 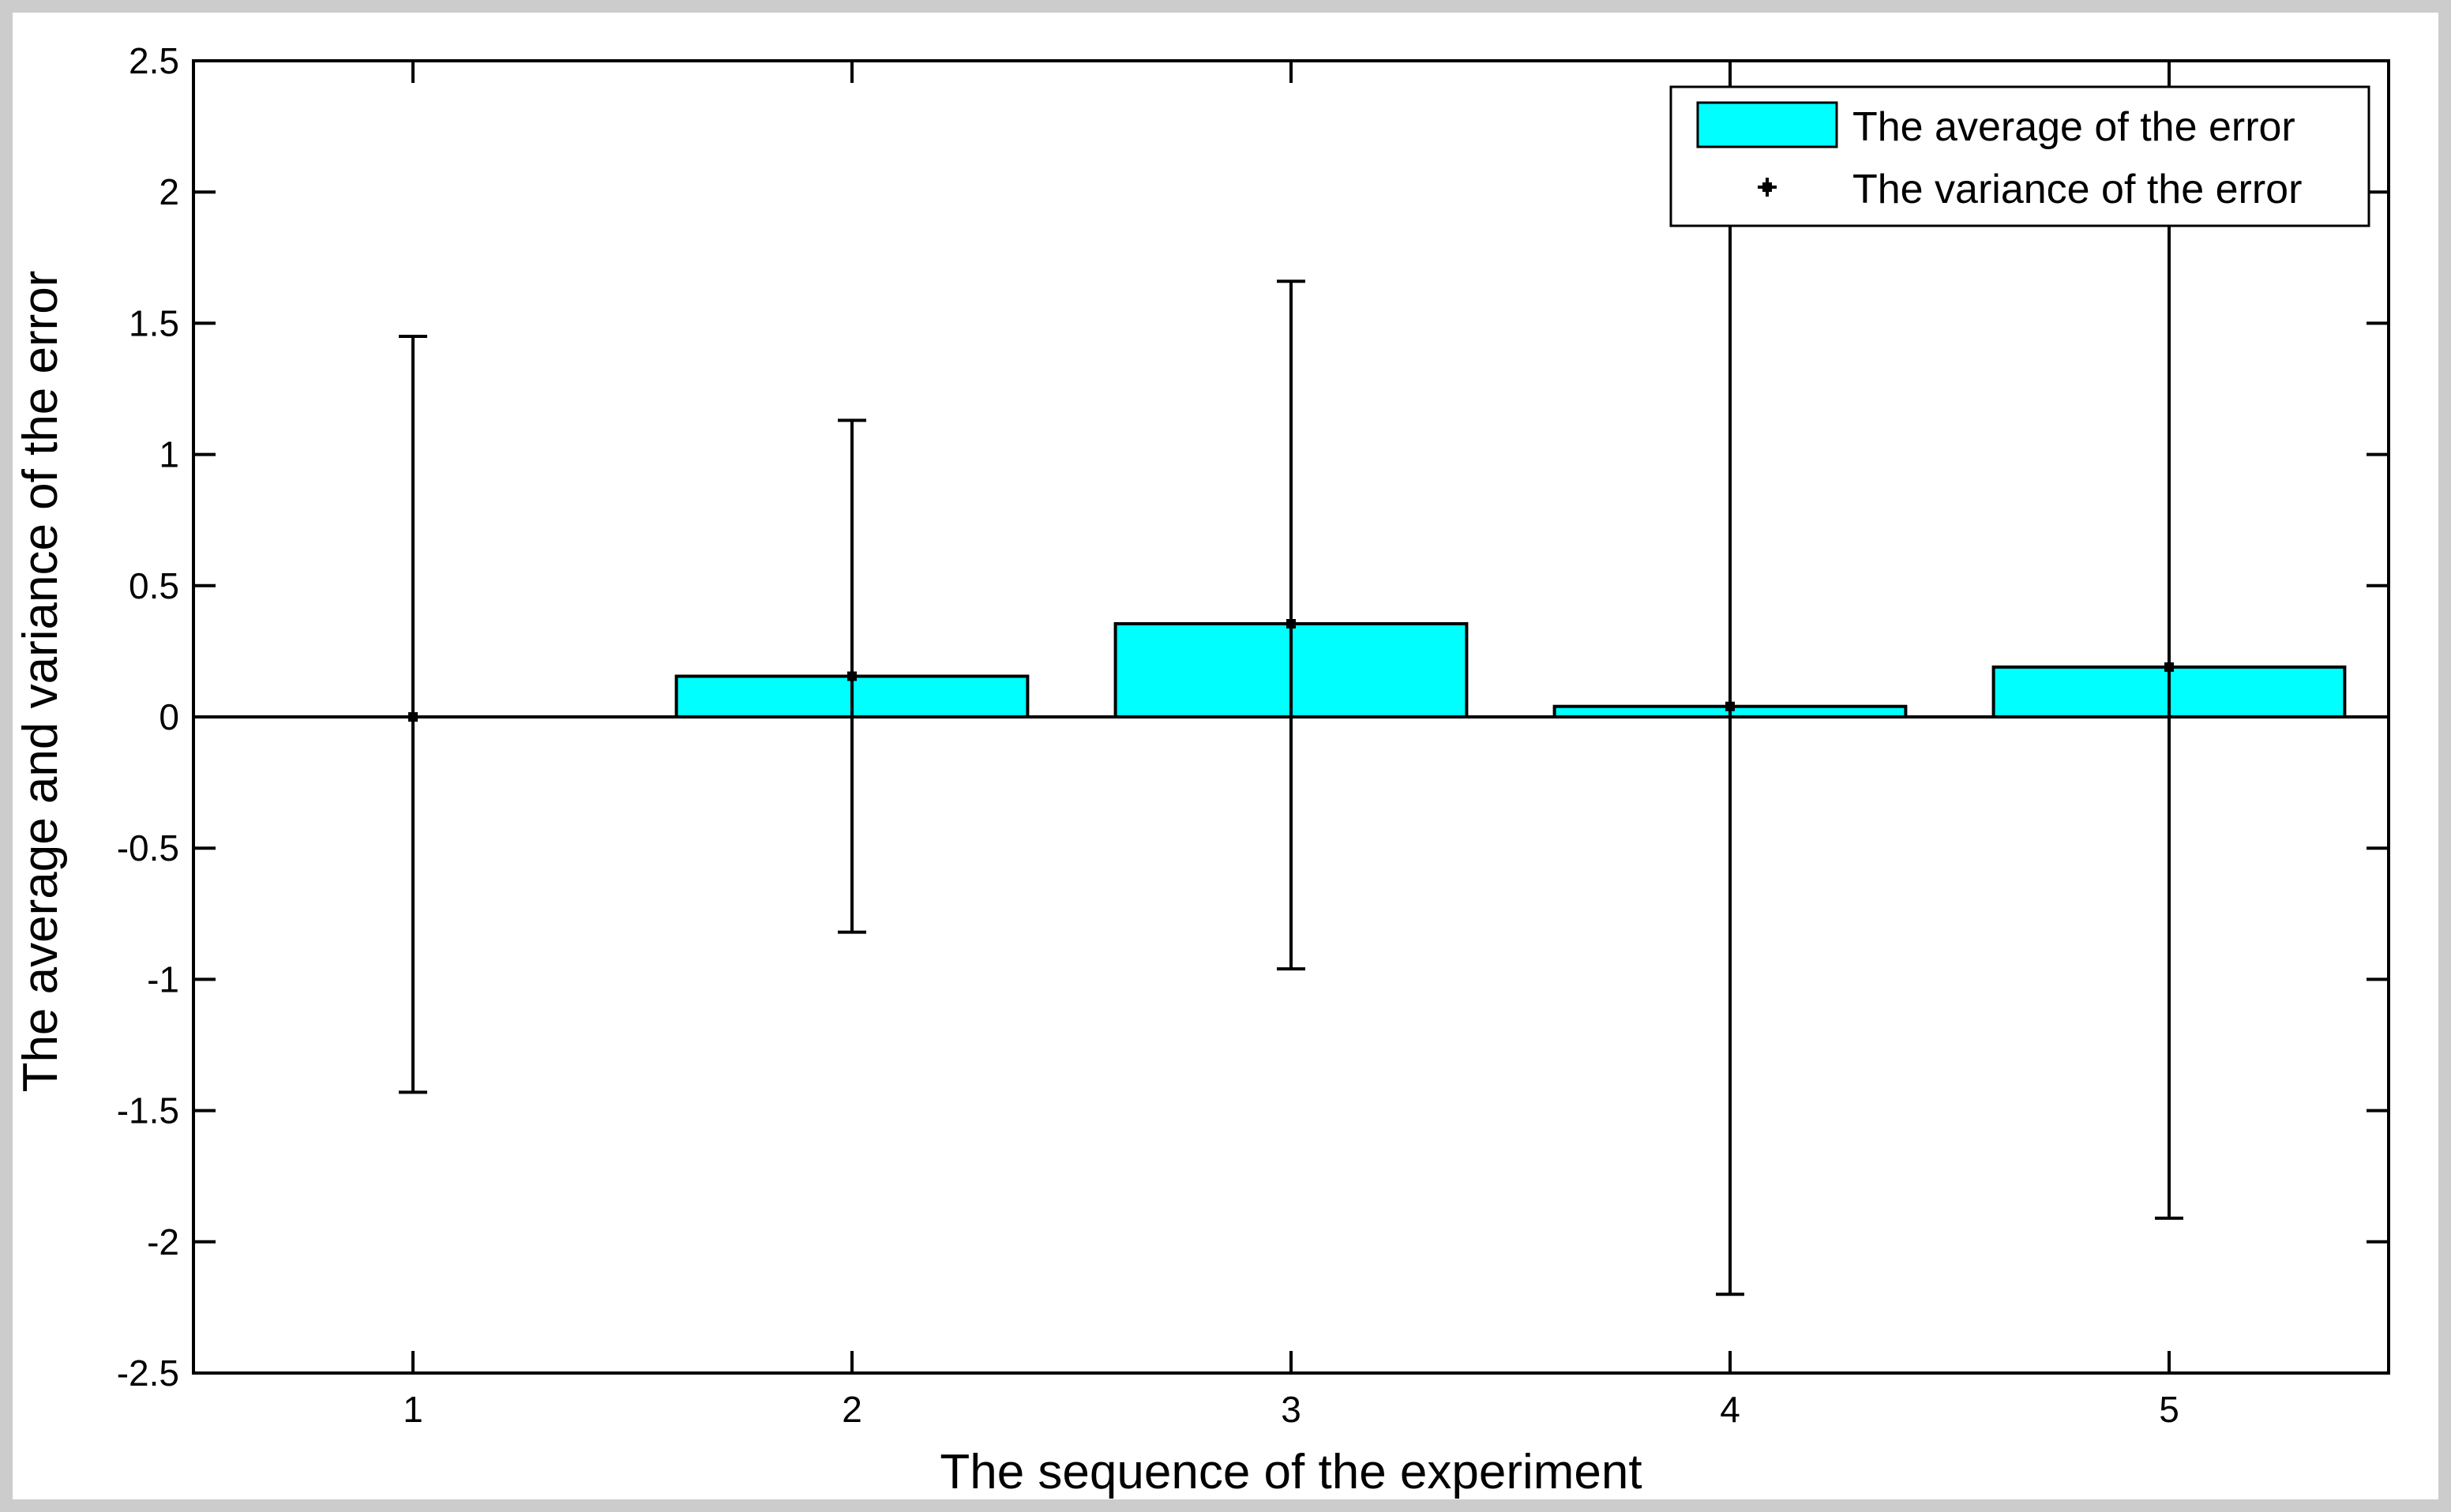 I want to click on y-tick-label: -0.5, so click(x=148, y=848).